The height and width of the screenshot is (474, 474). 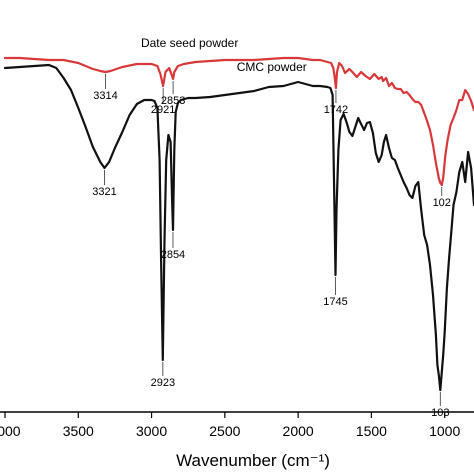 What do you see at coordinates (272, 67) in the screenshot?
I see `series-label: CMC powder` at bounding box center [272, 67].